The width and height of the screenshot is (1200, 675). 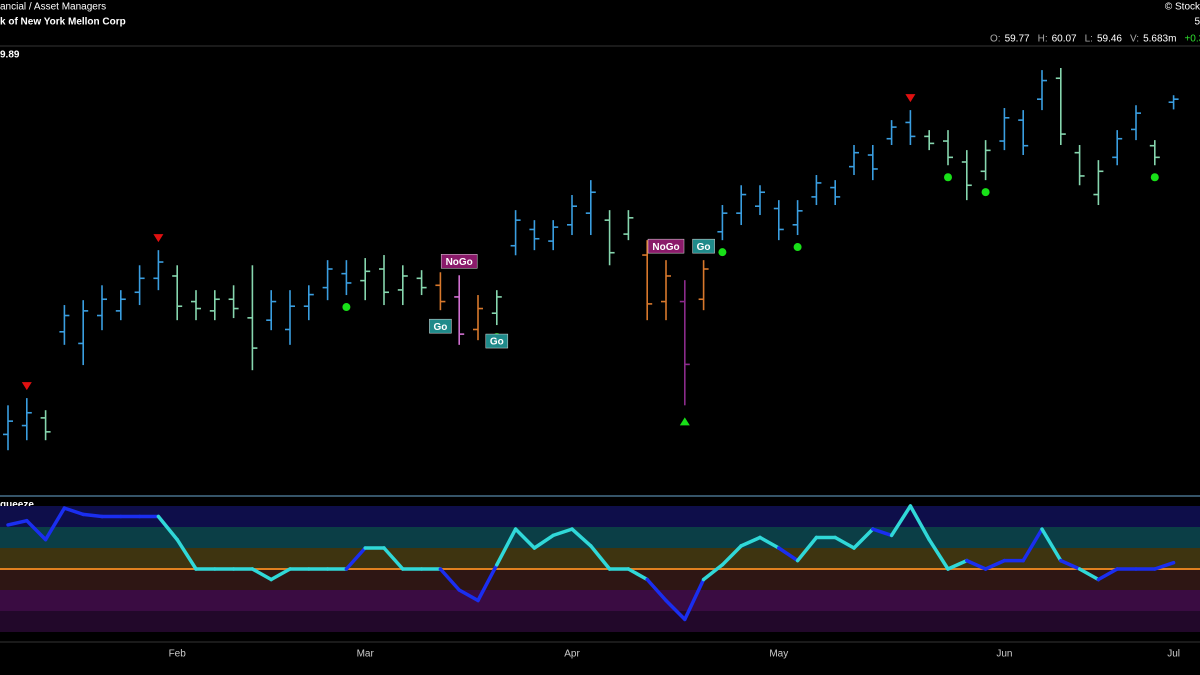 What do you see at coordinates (1017, 39) in the screenshot?
I see `quote-value: 59.77` at bounding box center [1017, 39].